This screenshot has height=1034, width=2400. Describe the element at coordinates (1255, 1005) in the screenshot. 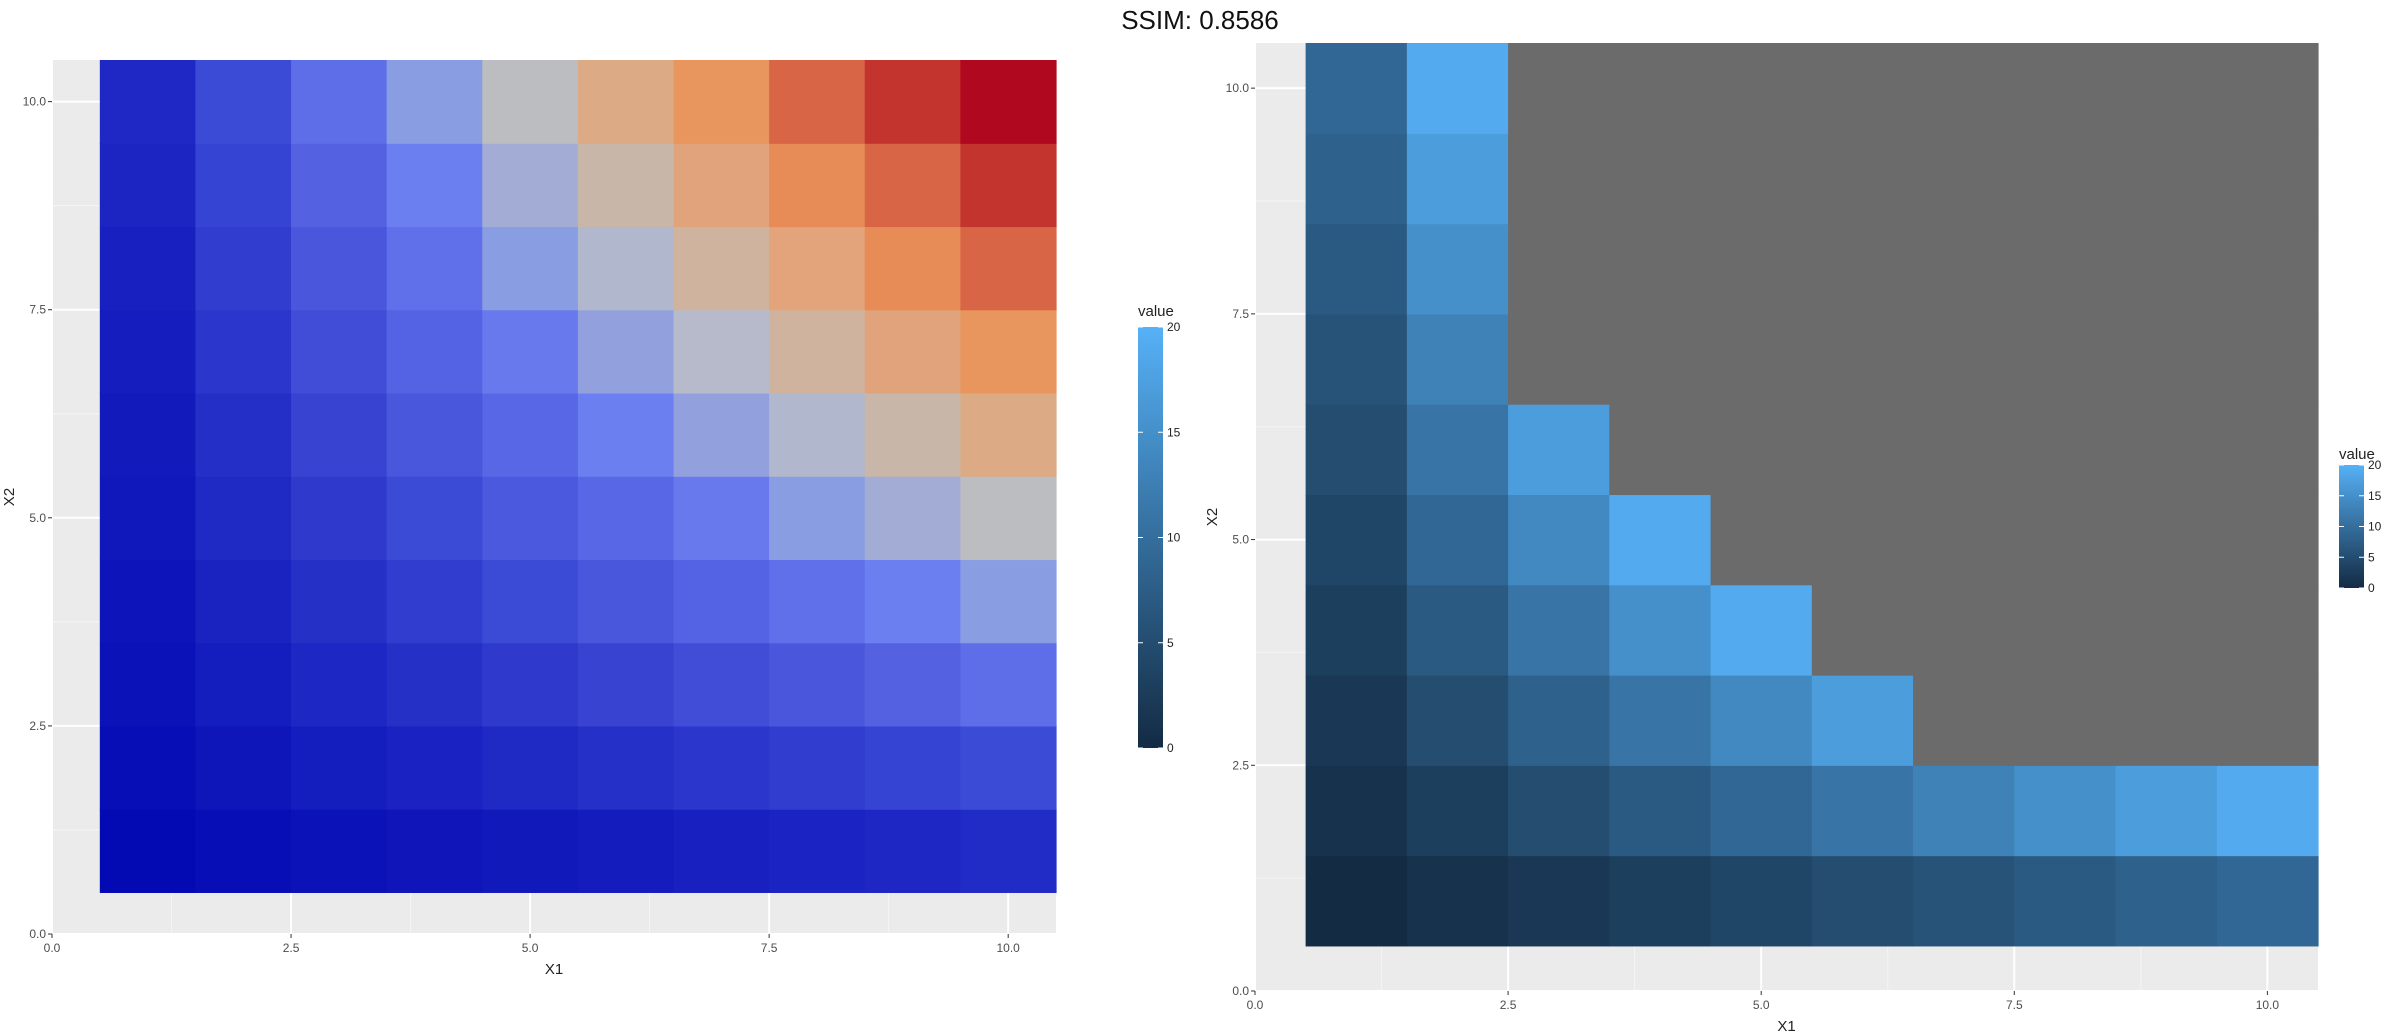

I see `x-tick-label: 0.0` at that location.